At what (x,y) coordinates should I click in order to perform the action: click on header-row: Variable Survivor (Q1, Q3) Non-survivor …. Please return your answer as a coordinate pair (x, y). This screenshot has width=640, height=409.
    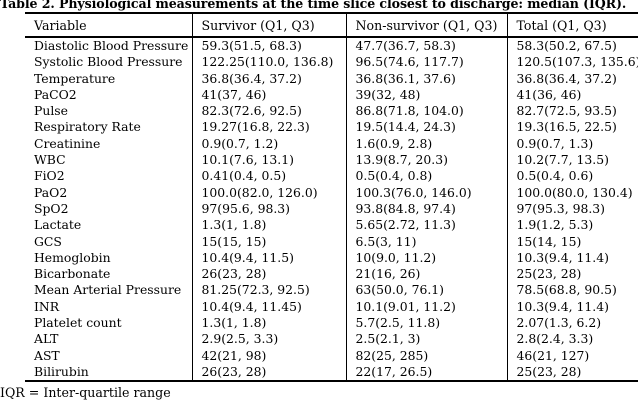
    Looking at the image, I should click on (331, 25).